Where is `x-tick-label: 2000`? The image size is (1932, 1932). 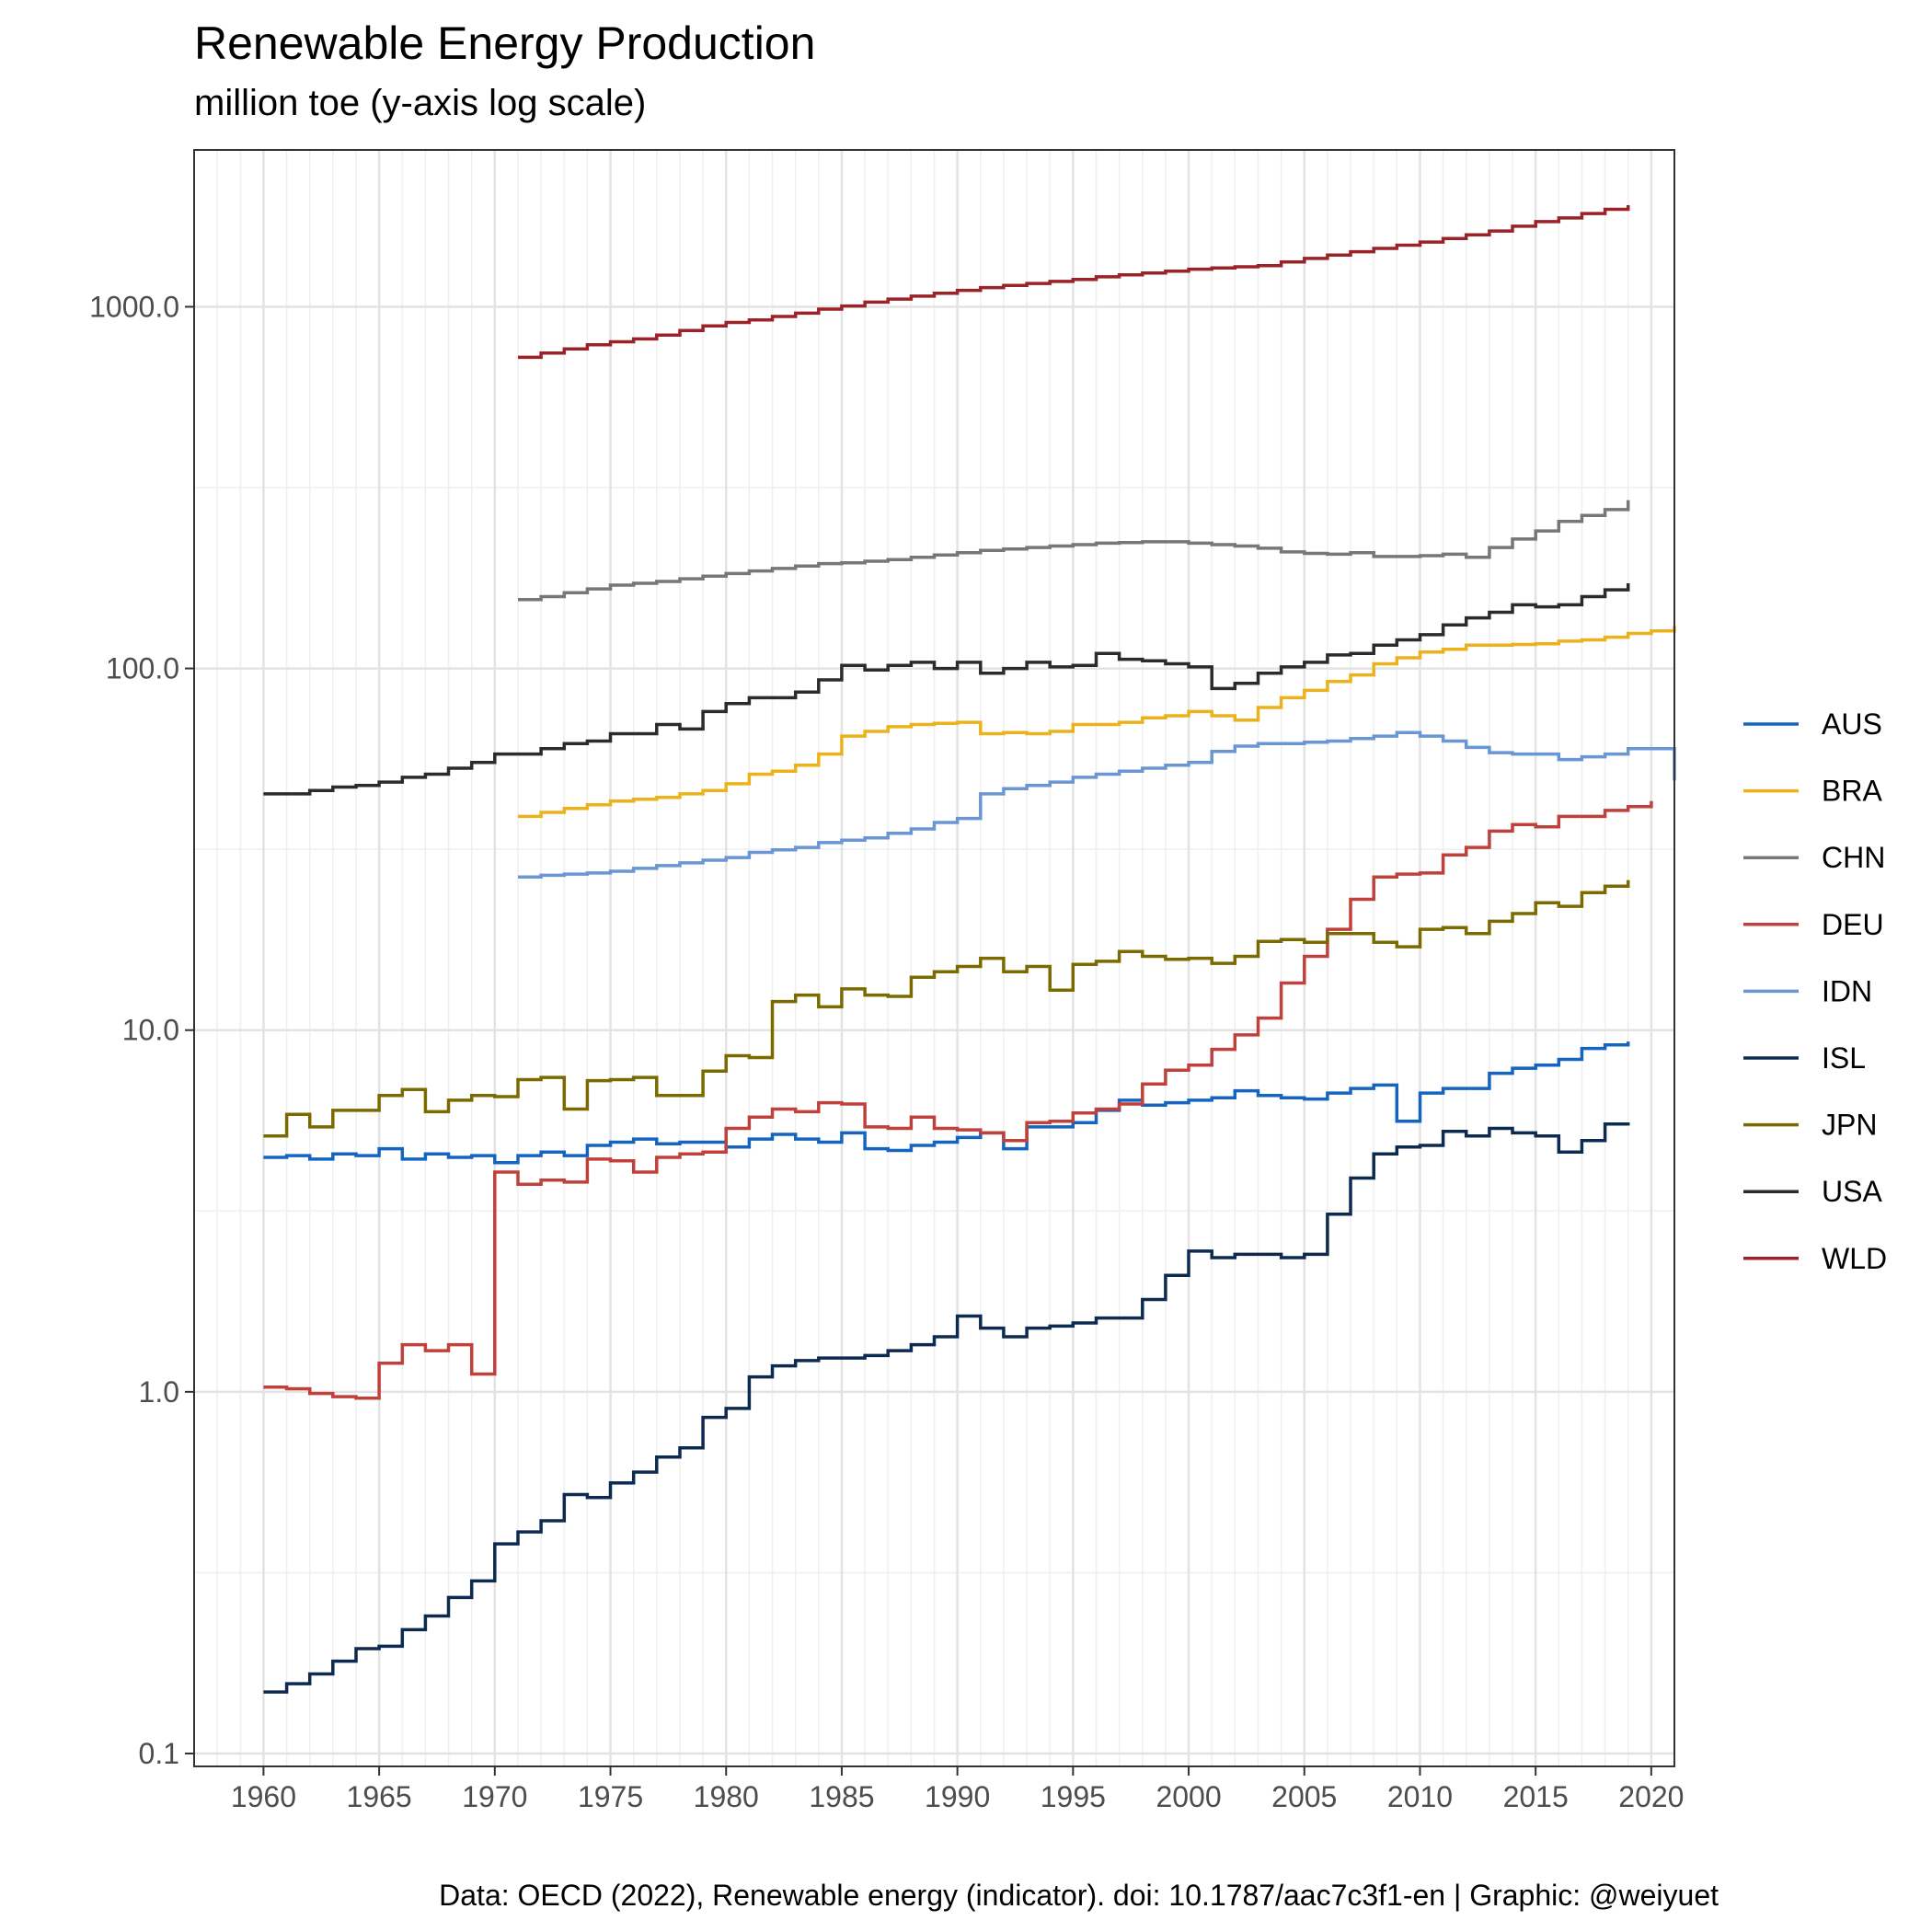
x-tick-label: 2000 is located at coordinates (1188, 1796).